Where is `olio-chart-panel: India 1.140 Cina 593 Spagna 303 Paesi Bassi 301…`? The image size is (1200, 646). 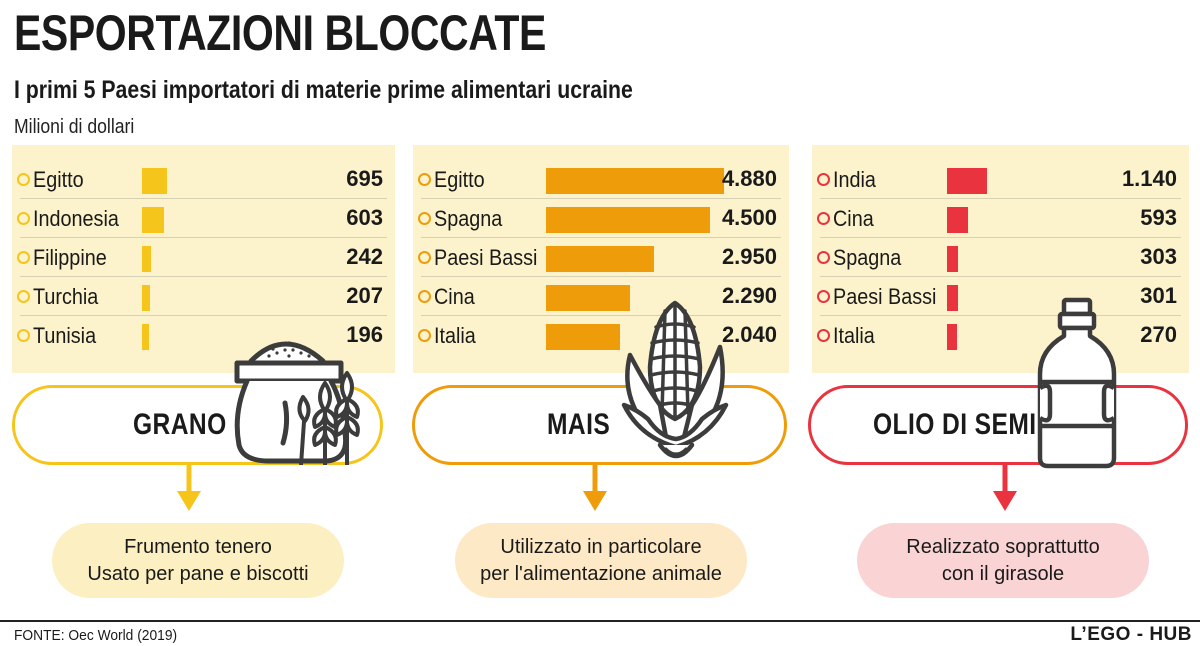
olio-chart-panel: India 1.140 Cina 593 Spagna 303 Paesi Bassi 301… is located at coordinates (1000, 259).